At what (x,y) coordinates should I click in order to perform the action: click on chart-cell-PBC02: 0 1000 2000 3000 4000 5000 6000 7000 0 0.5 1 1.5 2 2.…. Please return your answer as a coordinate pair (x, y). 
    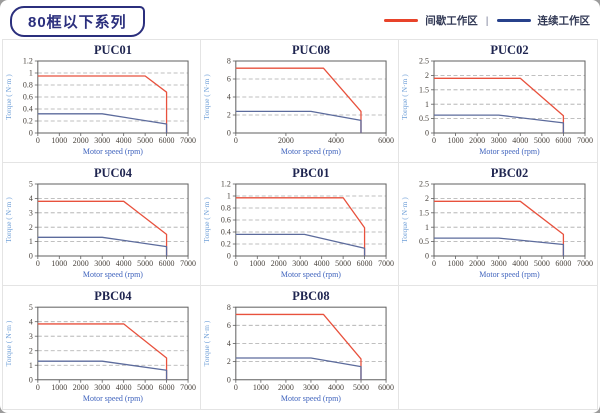
    Looking at the image, I should click on (498, 224).